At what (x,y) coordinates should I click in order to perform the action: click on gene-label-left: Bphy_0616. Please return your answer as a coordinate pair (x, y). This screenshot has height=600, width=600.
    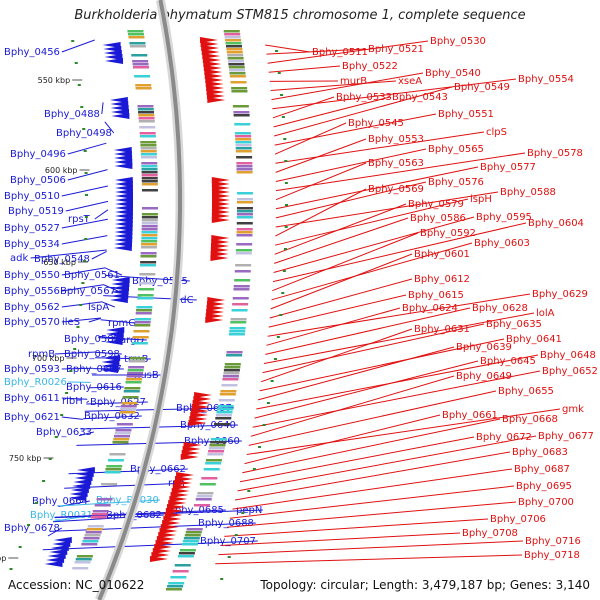
    Looking at the image, I should click on (94, 387).